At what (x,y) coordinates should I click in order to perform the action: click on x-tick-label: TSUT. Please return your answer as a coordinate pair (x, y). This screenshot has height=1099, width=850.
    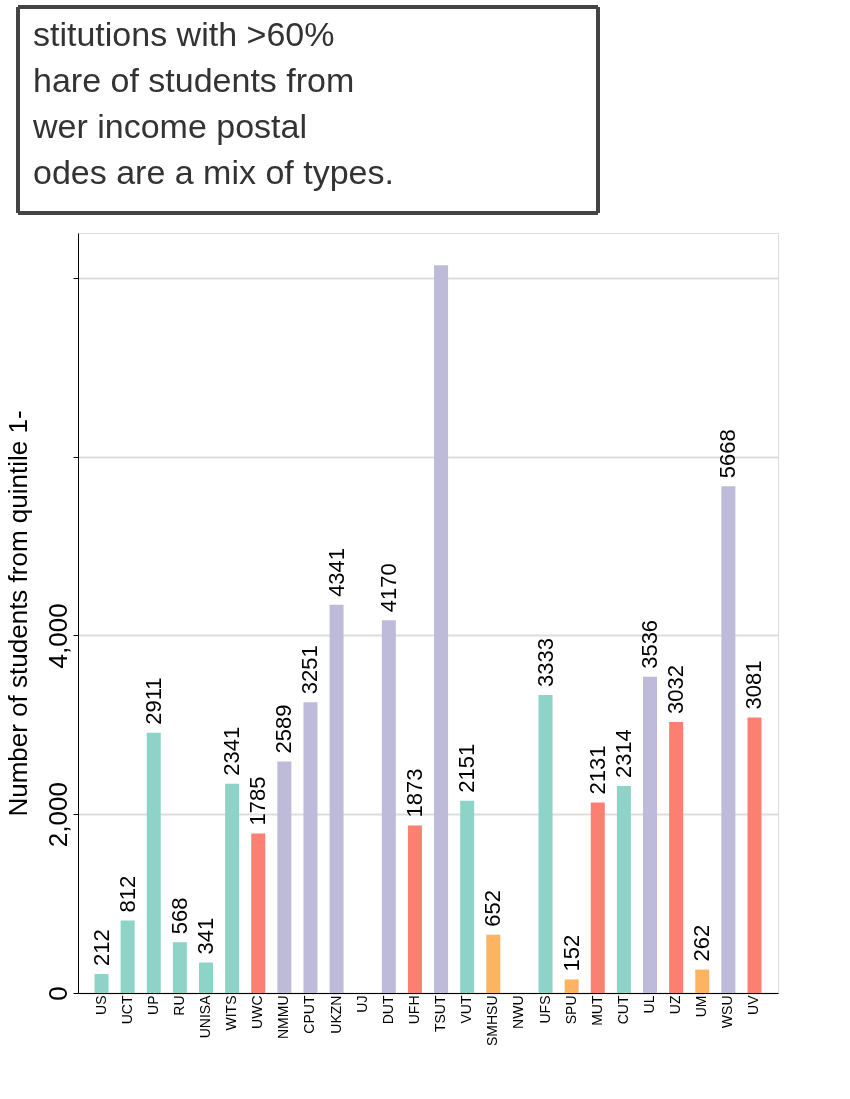
    Looking at the image, I should click on (440, 1014).